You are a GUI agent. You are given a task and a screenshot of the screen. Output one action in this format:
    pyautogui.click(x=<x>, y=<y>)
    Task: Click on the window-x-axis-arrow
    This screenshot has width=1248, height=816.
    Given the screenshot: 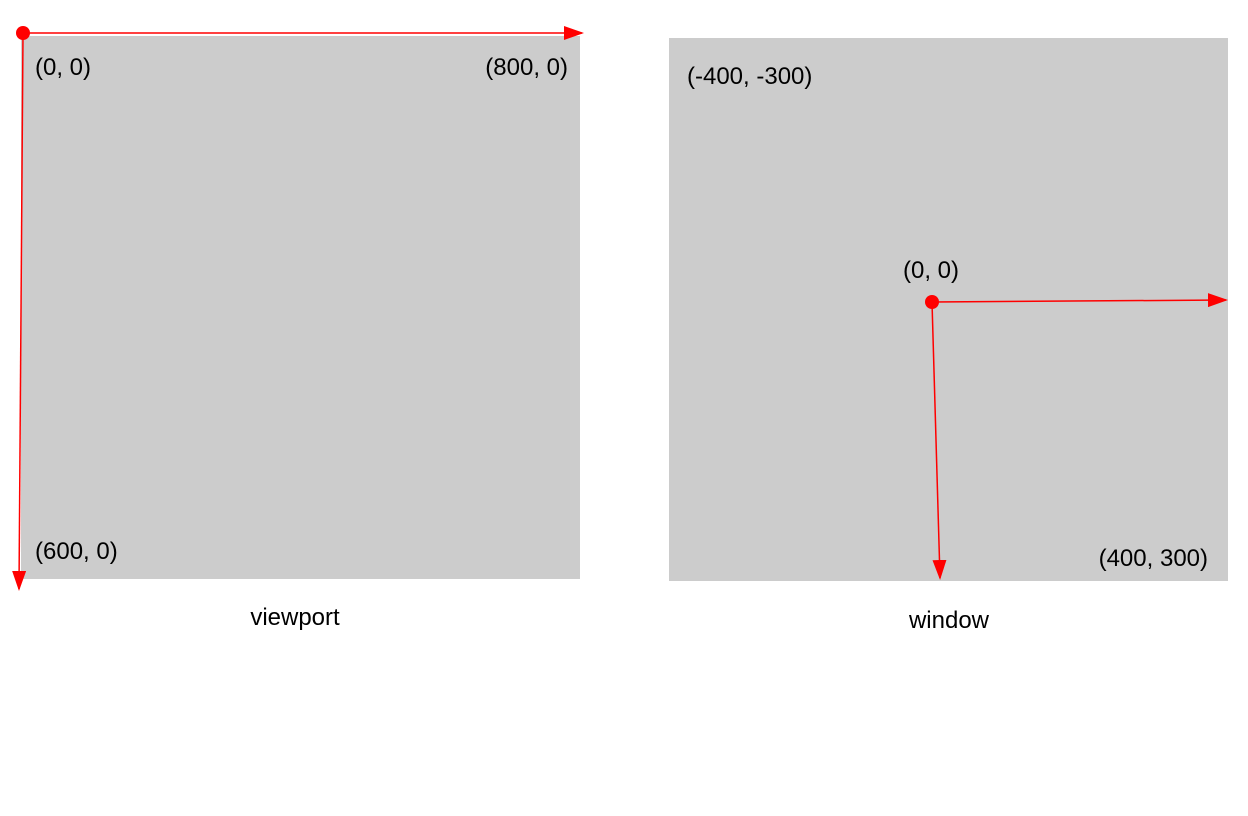 What is the action you would take?
    pyautogui.click(x=1079, y=300)
    